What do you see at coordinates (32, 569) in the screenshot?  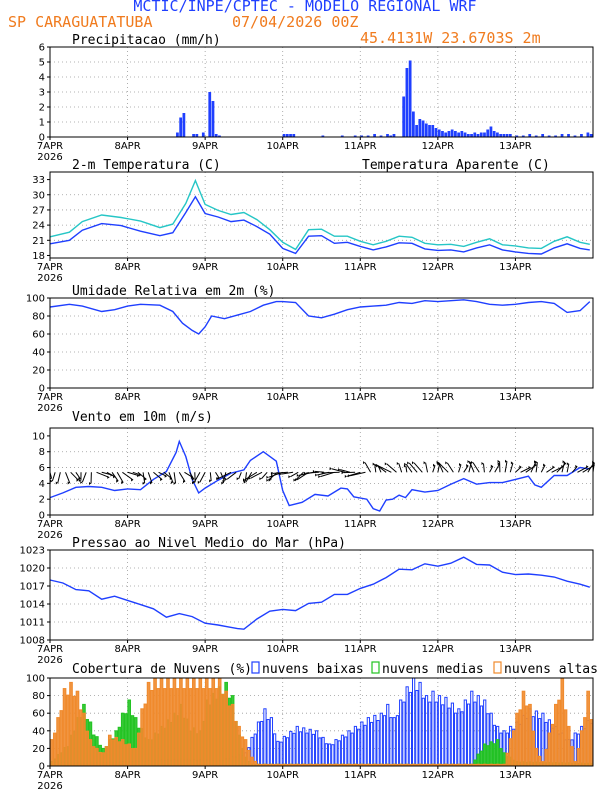 I see `ytick-label: 1020` at bounding box center [32, 569].